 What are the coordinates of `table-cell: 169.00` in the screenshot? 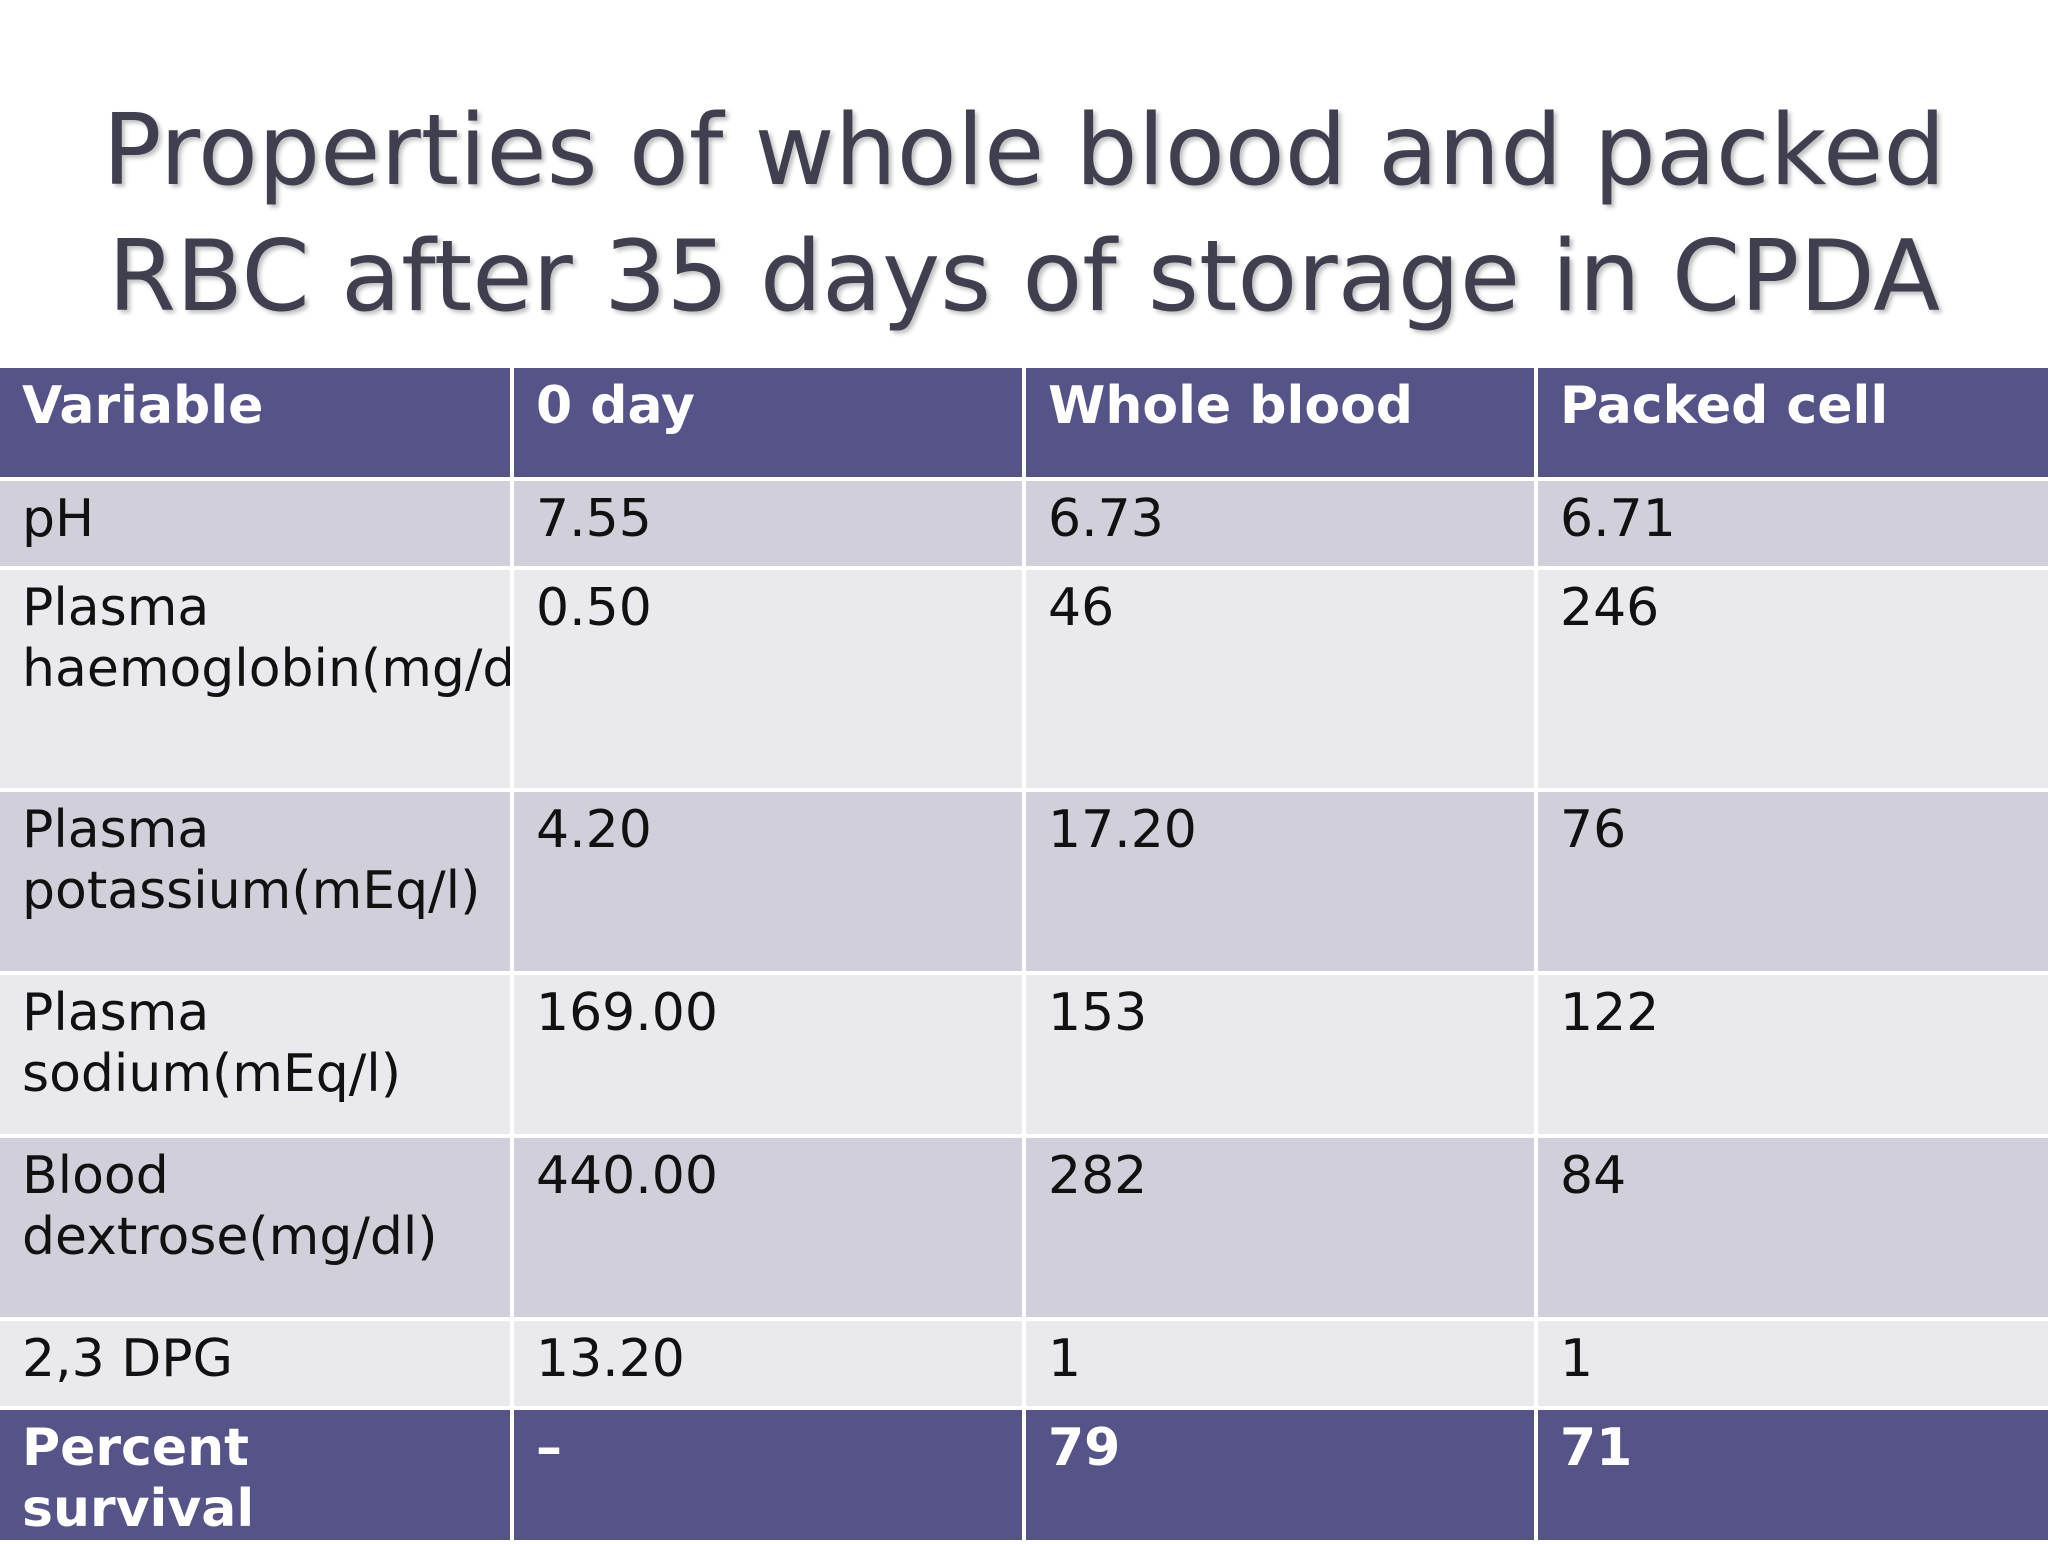 It's located at (768, 1055).